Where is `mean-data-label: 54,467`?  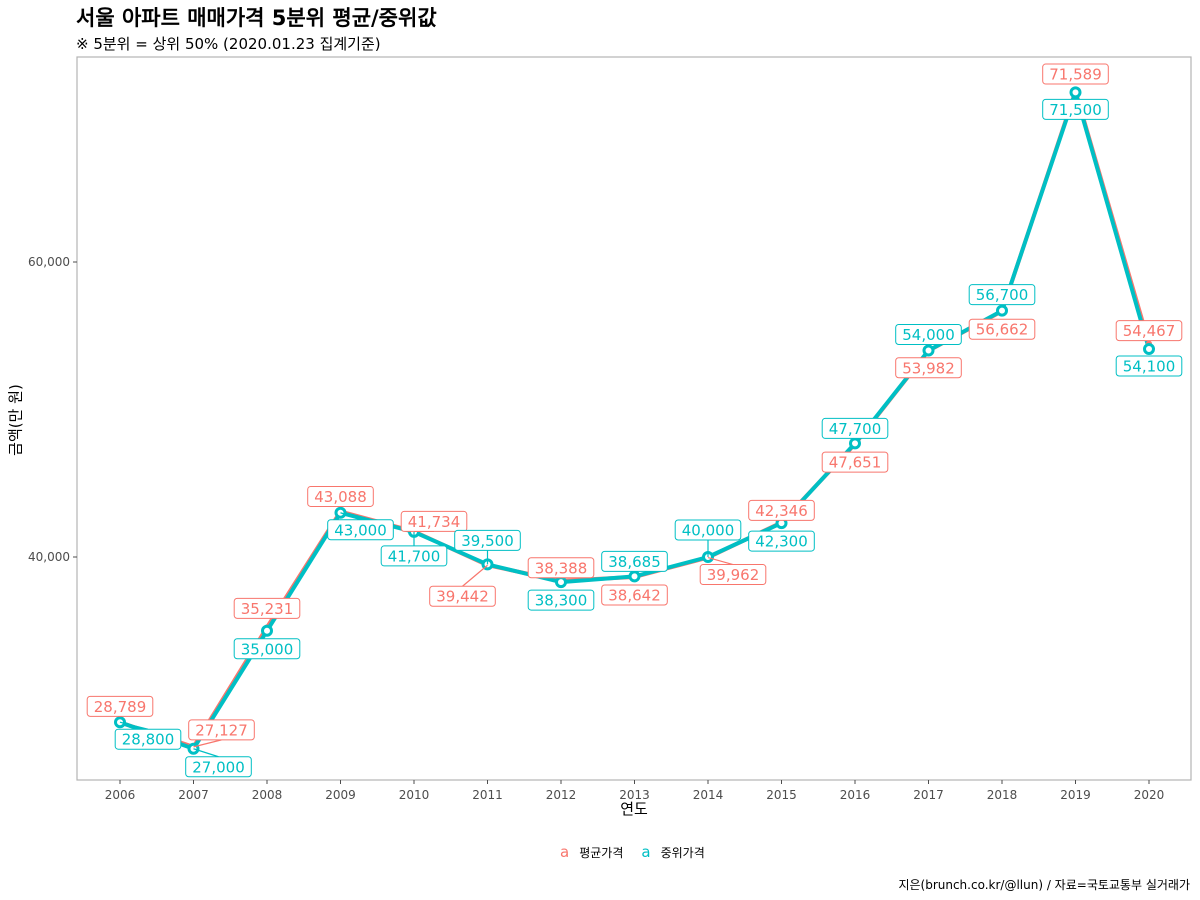
mean-data-label: 54,467 is located at coordinates (1149, 331).